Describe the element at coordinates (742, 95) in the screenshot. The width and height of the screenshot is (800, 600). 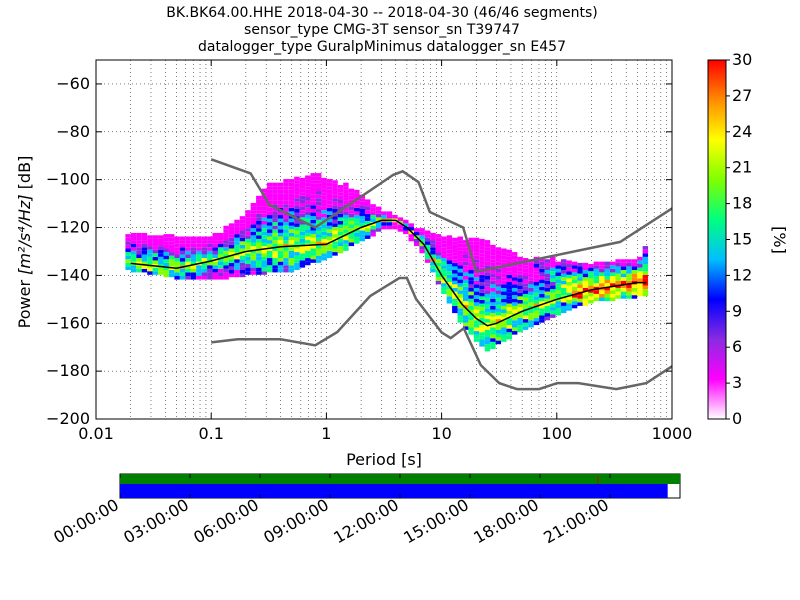
I see `colorbar-tick-label: 27` at that location.